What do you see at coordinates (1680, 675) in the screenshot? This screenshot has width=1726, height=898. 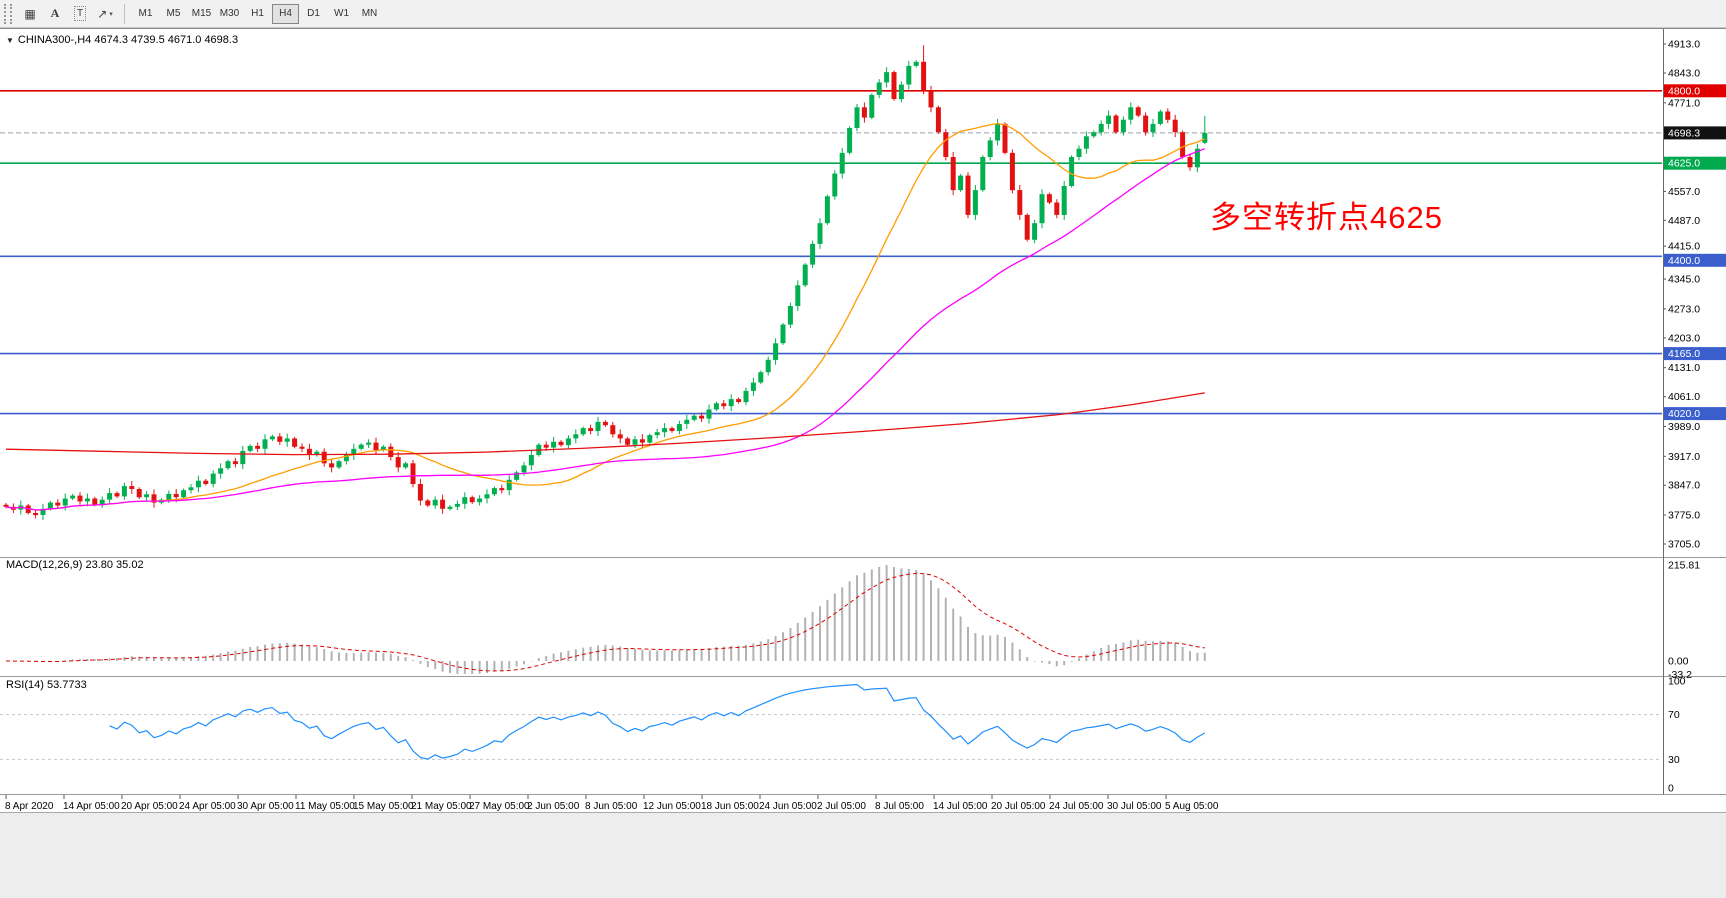 I see `svg-text: -33.2` at bounding box center [1680, 675].